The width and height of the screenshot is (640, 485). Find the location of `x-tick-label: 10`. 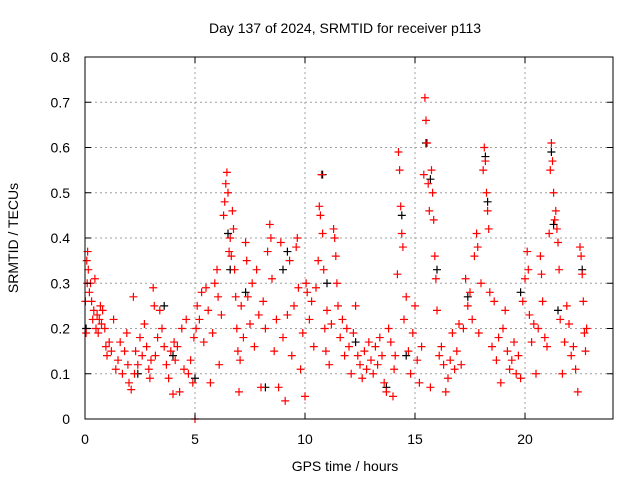

x-tick-label: 10 is located at coordinates (305, 439).